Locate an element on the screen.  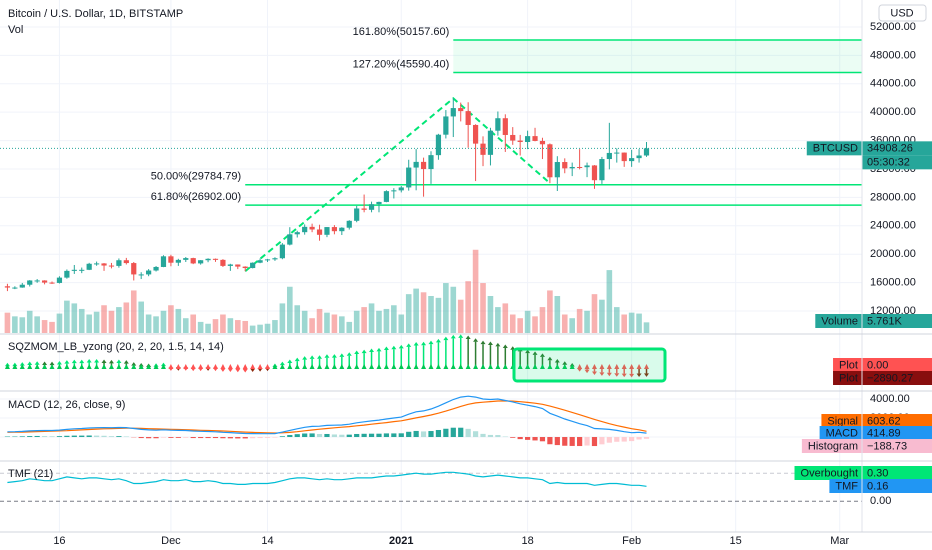
y-tick-label: 40000.00 is located at coordinates (893, 112).